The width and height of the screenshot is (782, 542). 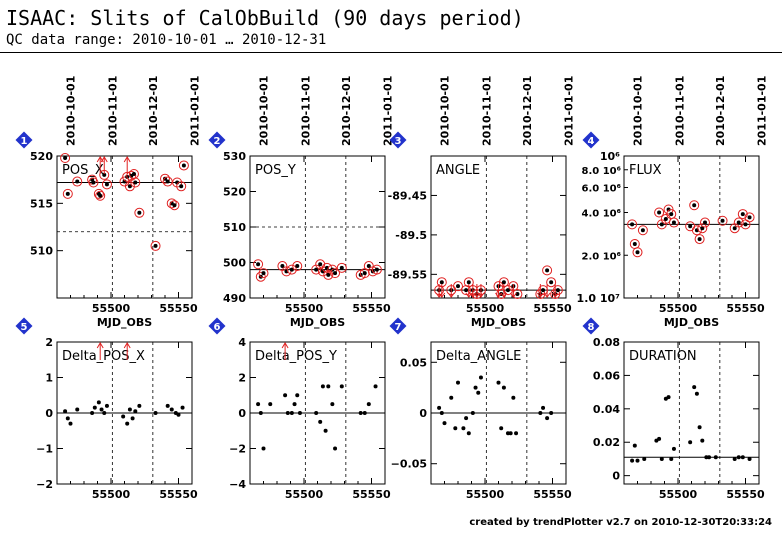 I want to click on panel-2-ytick-label-3: 520, so click(x=234, y=192).